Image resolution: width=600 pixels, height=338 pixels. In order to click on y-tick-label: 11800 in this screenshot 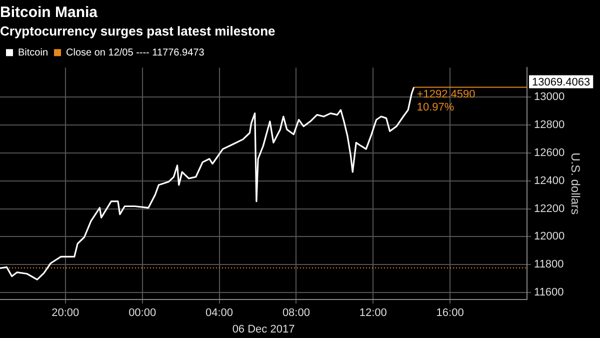, I will do `click(549, 264)`.